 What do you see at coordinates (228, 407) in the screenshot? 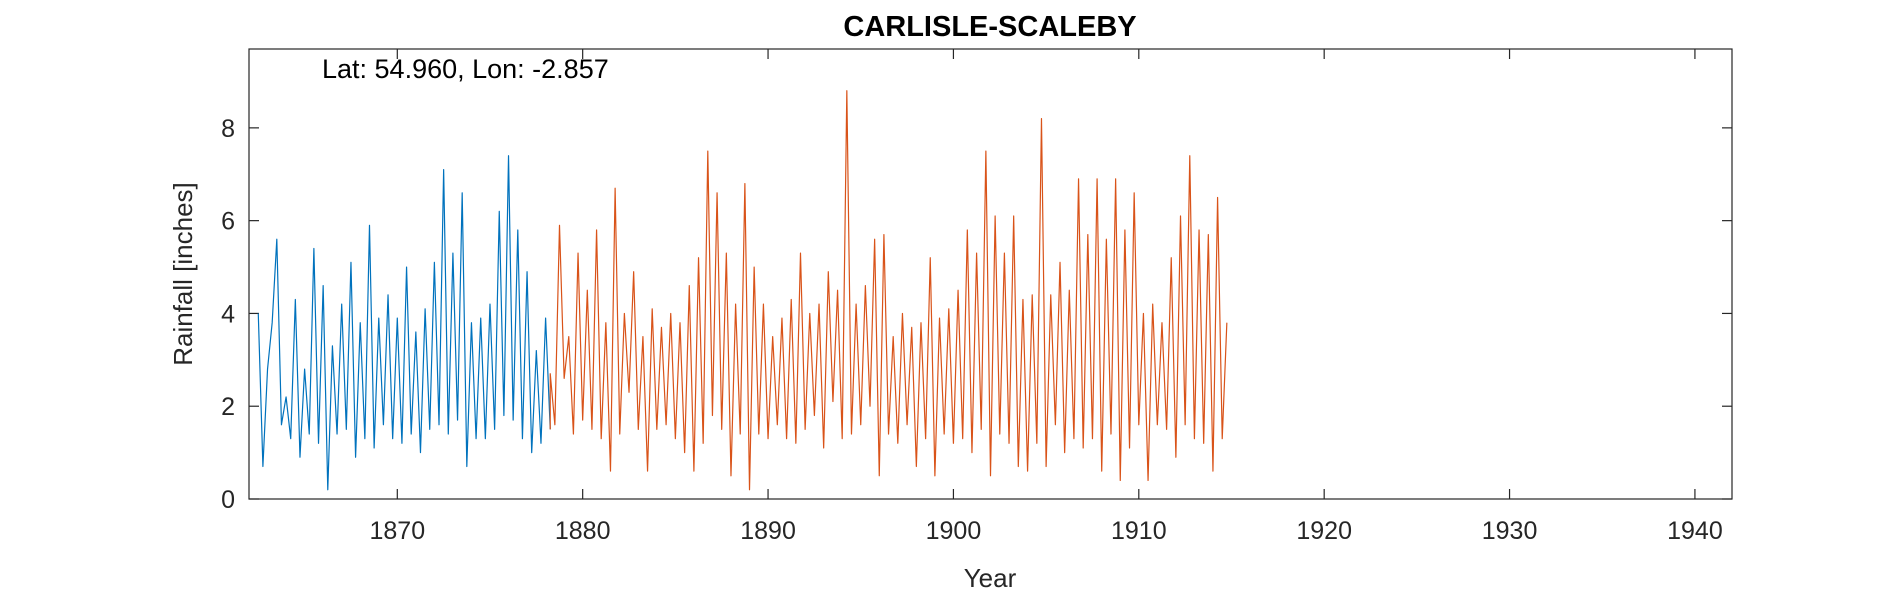
I see `y-tick-label: 2` at bounding box center [228, 407].